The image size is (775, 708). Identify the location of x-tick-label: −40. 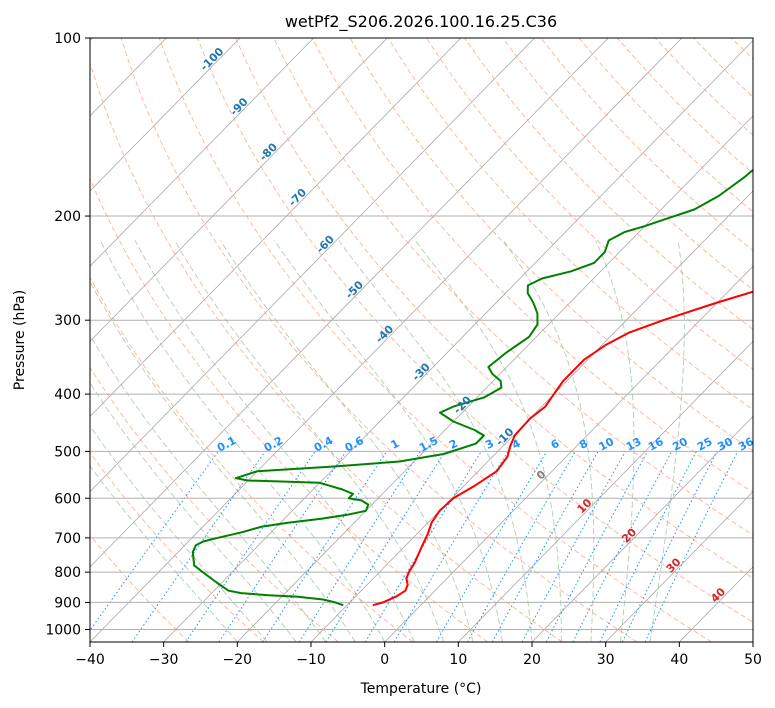
(90, 660).